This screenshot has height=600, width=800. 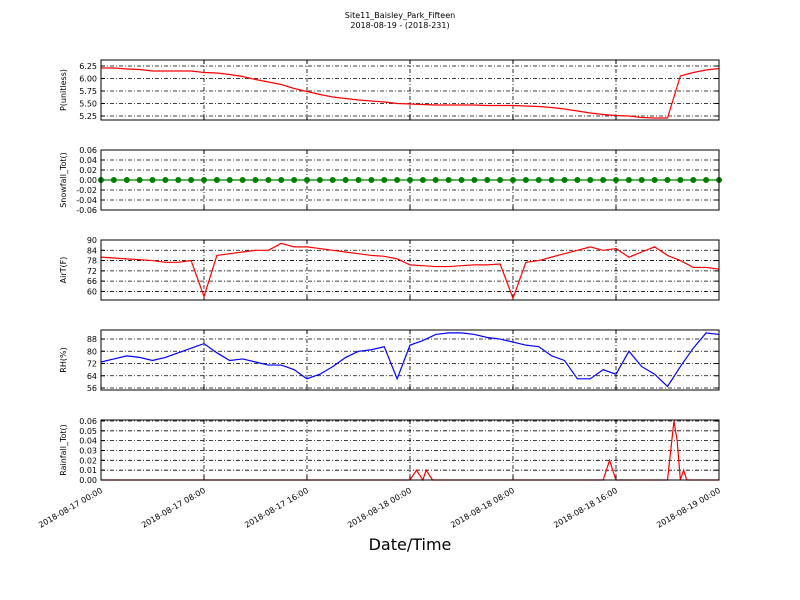 I want to click on y-tick-label: 6.25, so click(x=88, y=66).